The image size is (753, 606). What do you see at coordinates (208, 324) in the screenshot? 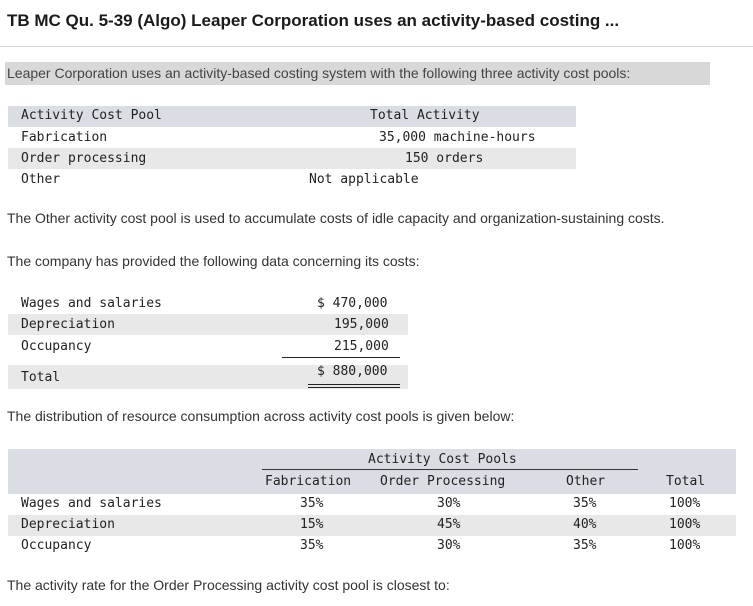
I see `cost-table-row-band` at bounding box center [208, 324].